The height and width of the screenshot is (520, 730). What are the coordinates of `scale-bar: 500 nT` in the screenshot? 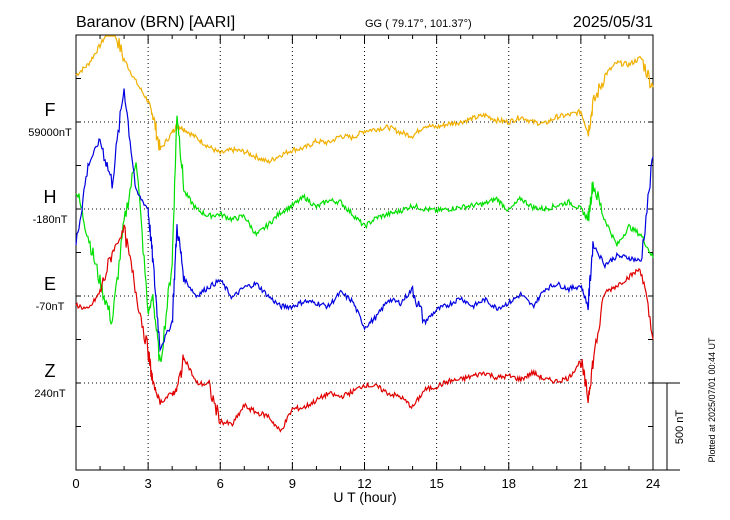 It's located at (669, 426).